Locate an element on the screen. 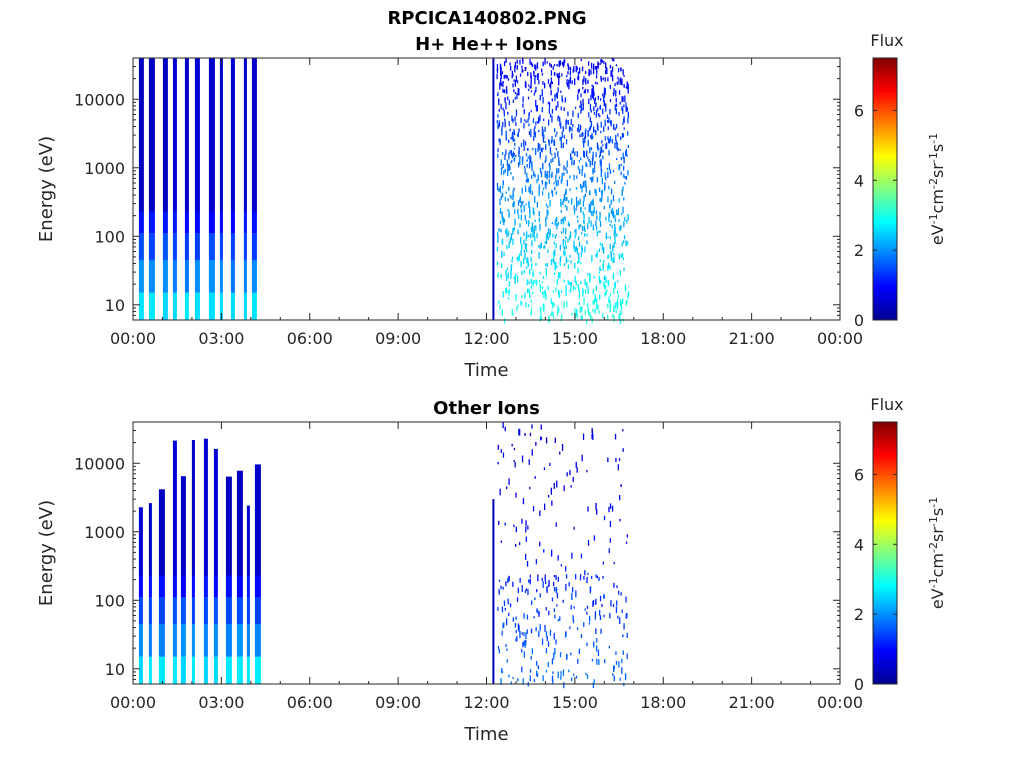 The height and width of the screenshot is (768, 1024). x-axis-label: Time is located at coordinates (485, 370).